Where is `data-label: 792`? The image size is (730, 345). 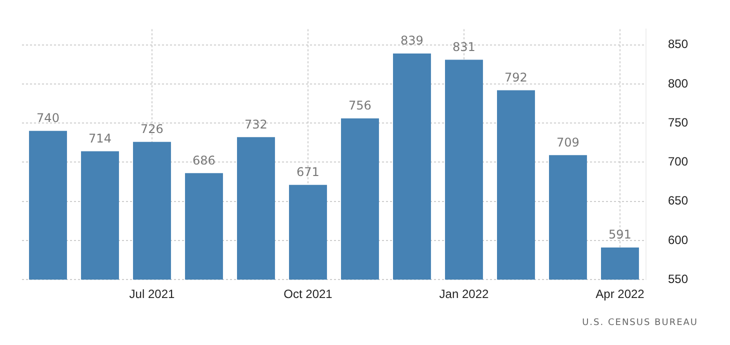
data-label: 792 is located at coordinates (516, 77).